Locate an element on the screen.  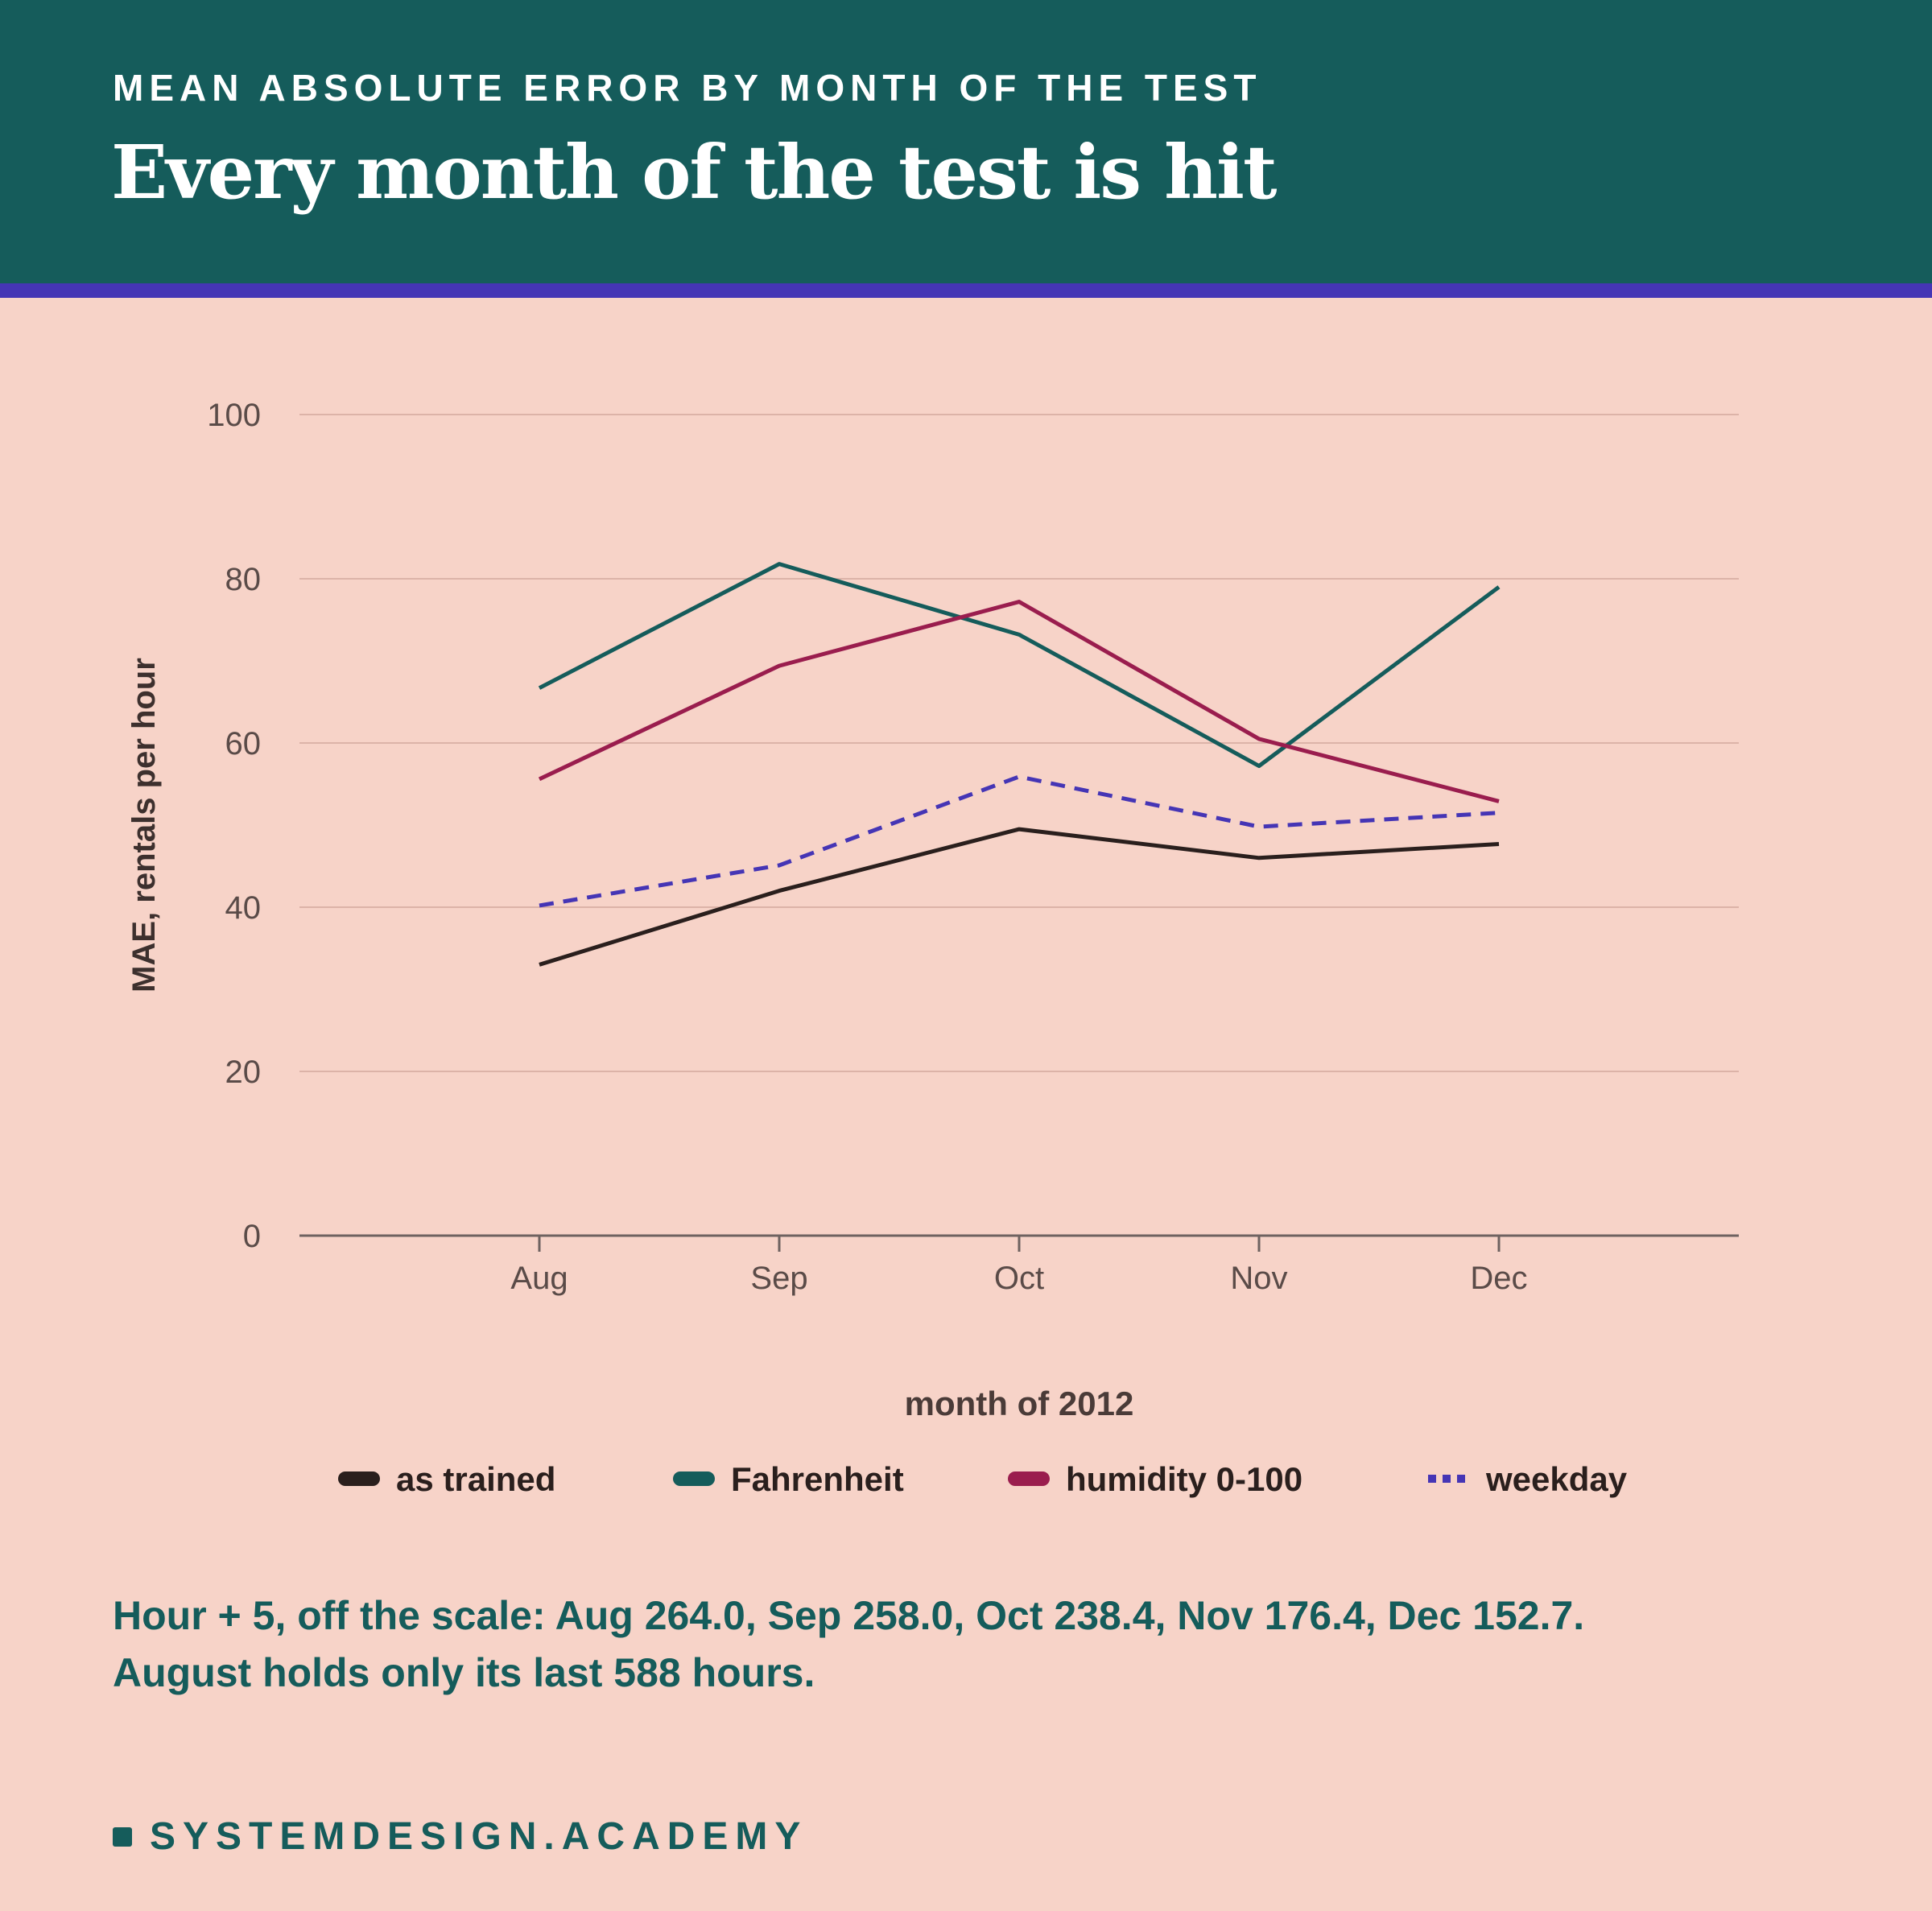
y-tick-label: 100 is located at coordinates (234, 415).